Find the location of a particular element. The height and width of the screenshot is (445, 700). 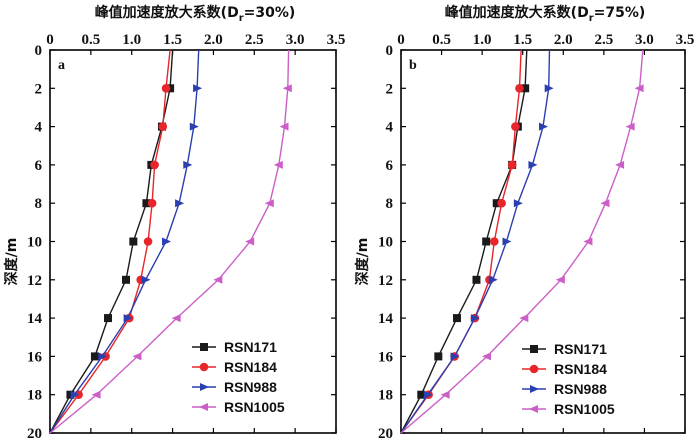

panel-label: a is located at coordinates (61, 65).